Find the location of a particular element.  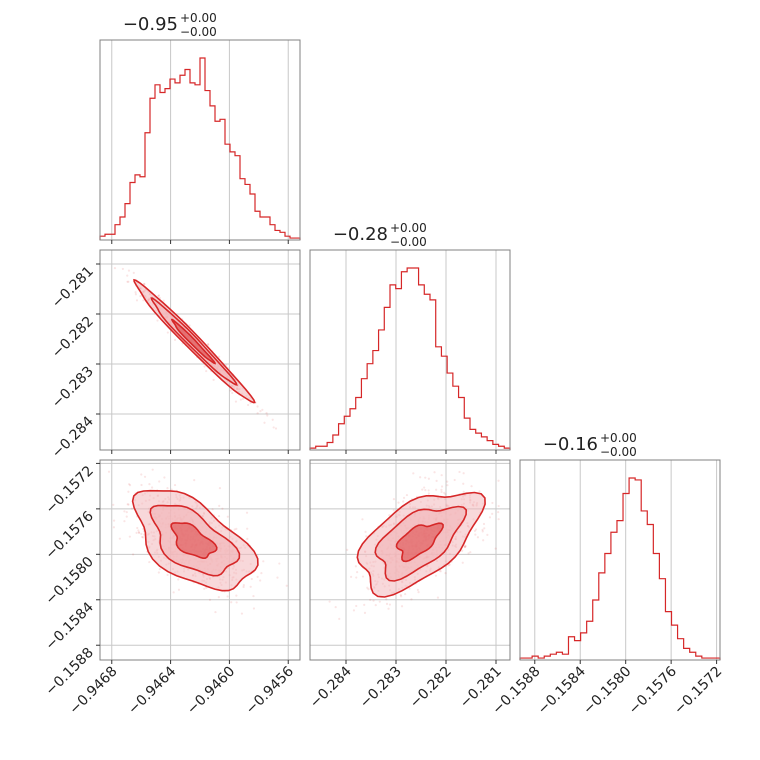

histogram-panel-3: −0.16 +0.00−0.00 is located at coordinates (620, 547).